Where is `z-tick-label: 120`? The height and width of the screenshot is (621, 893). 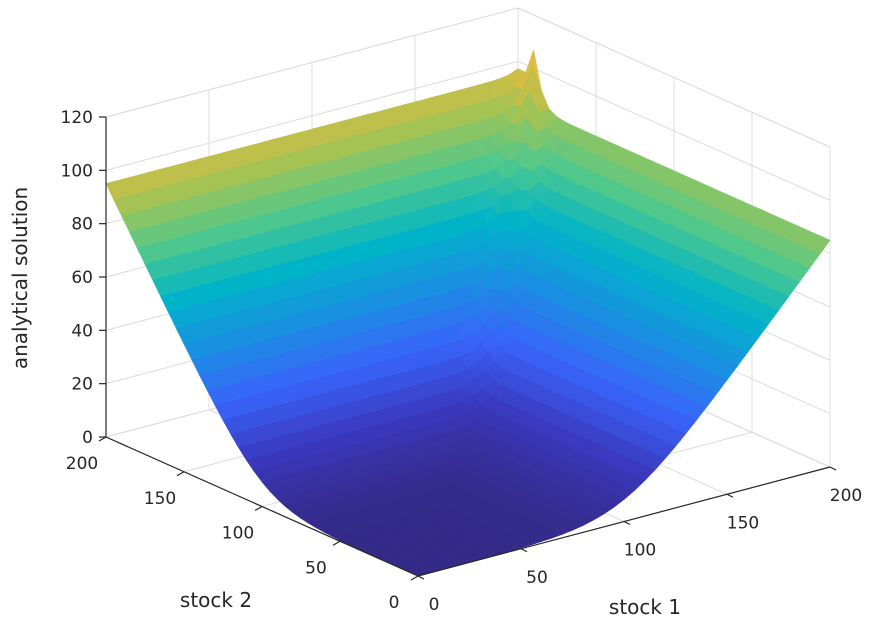 z-tick-label: 120 is located at coordinates (77, 118).